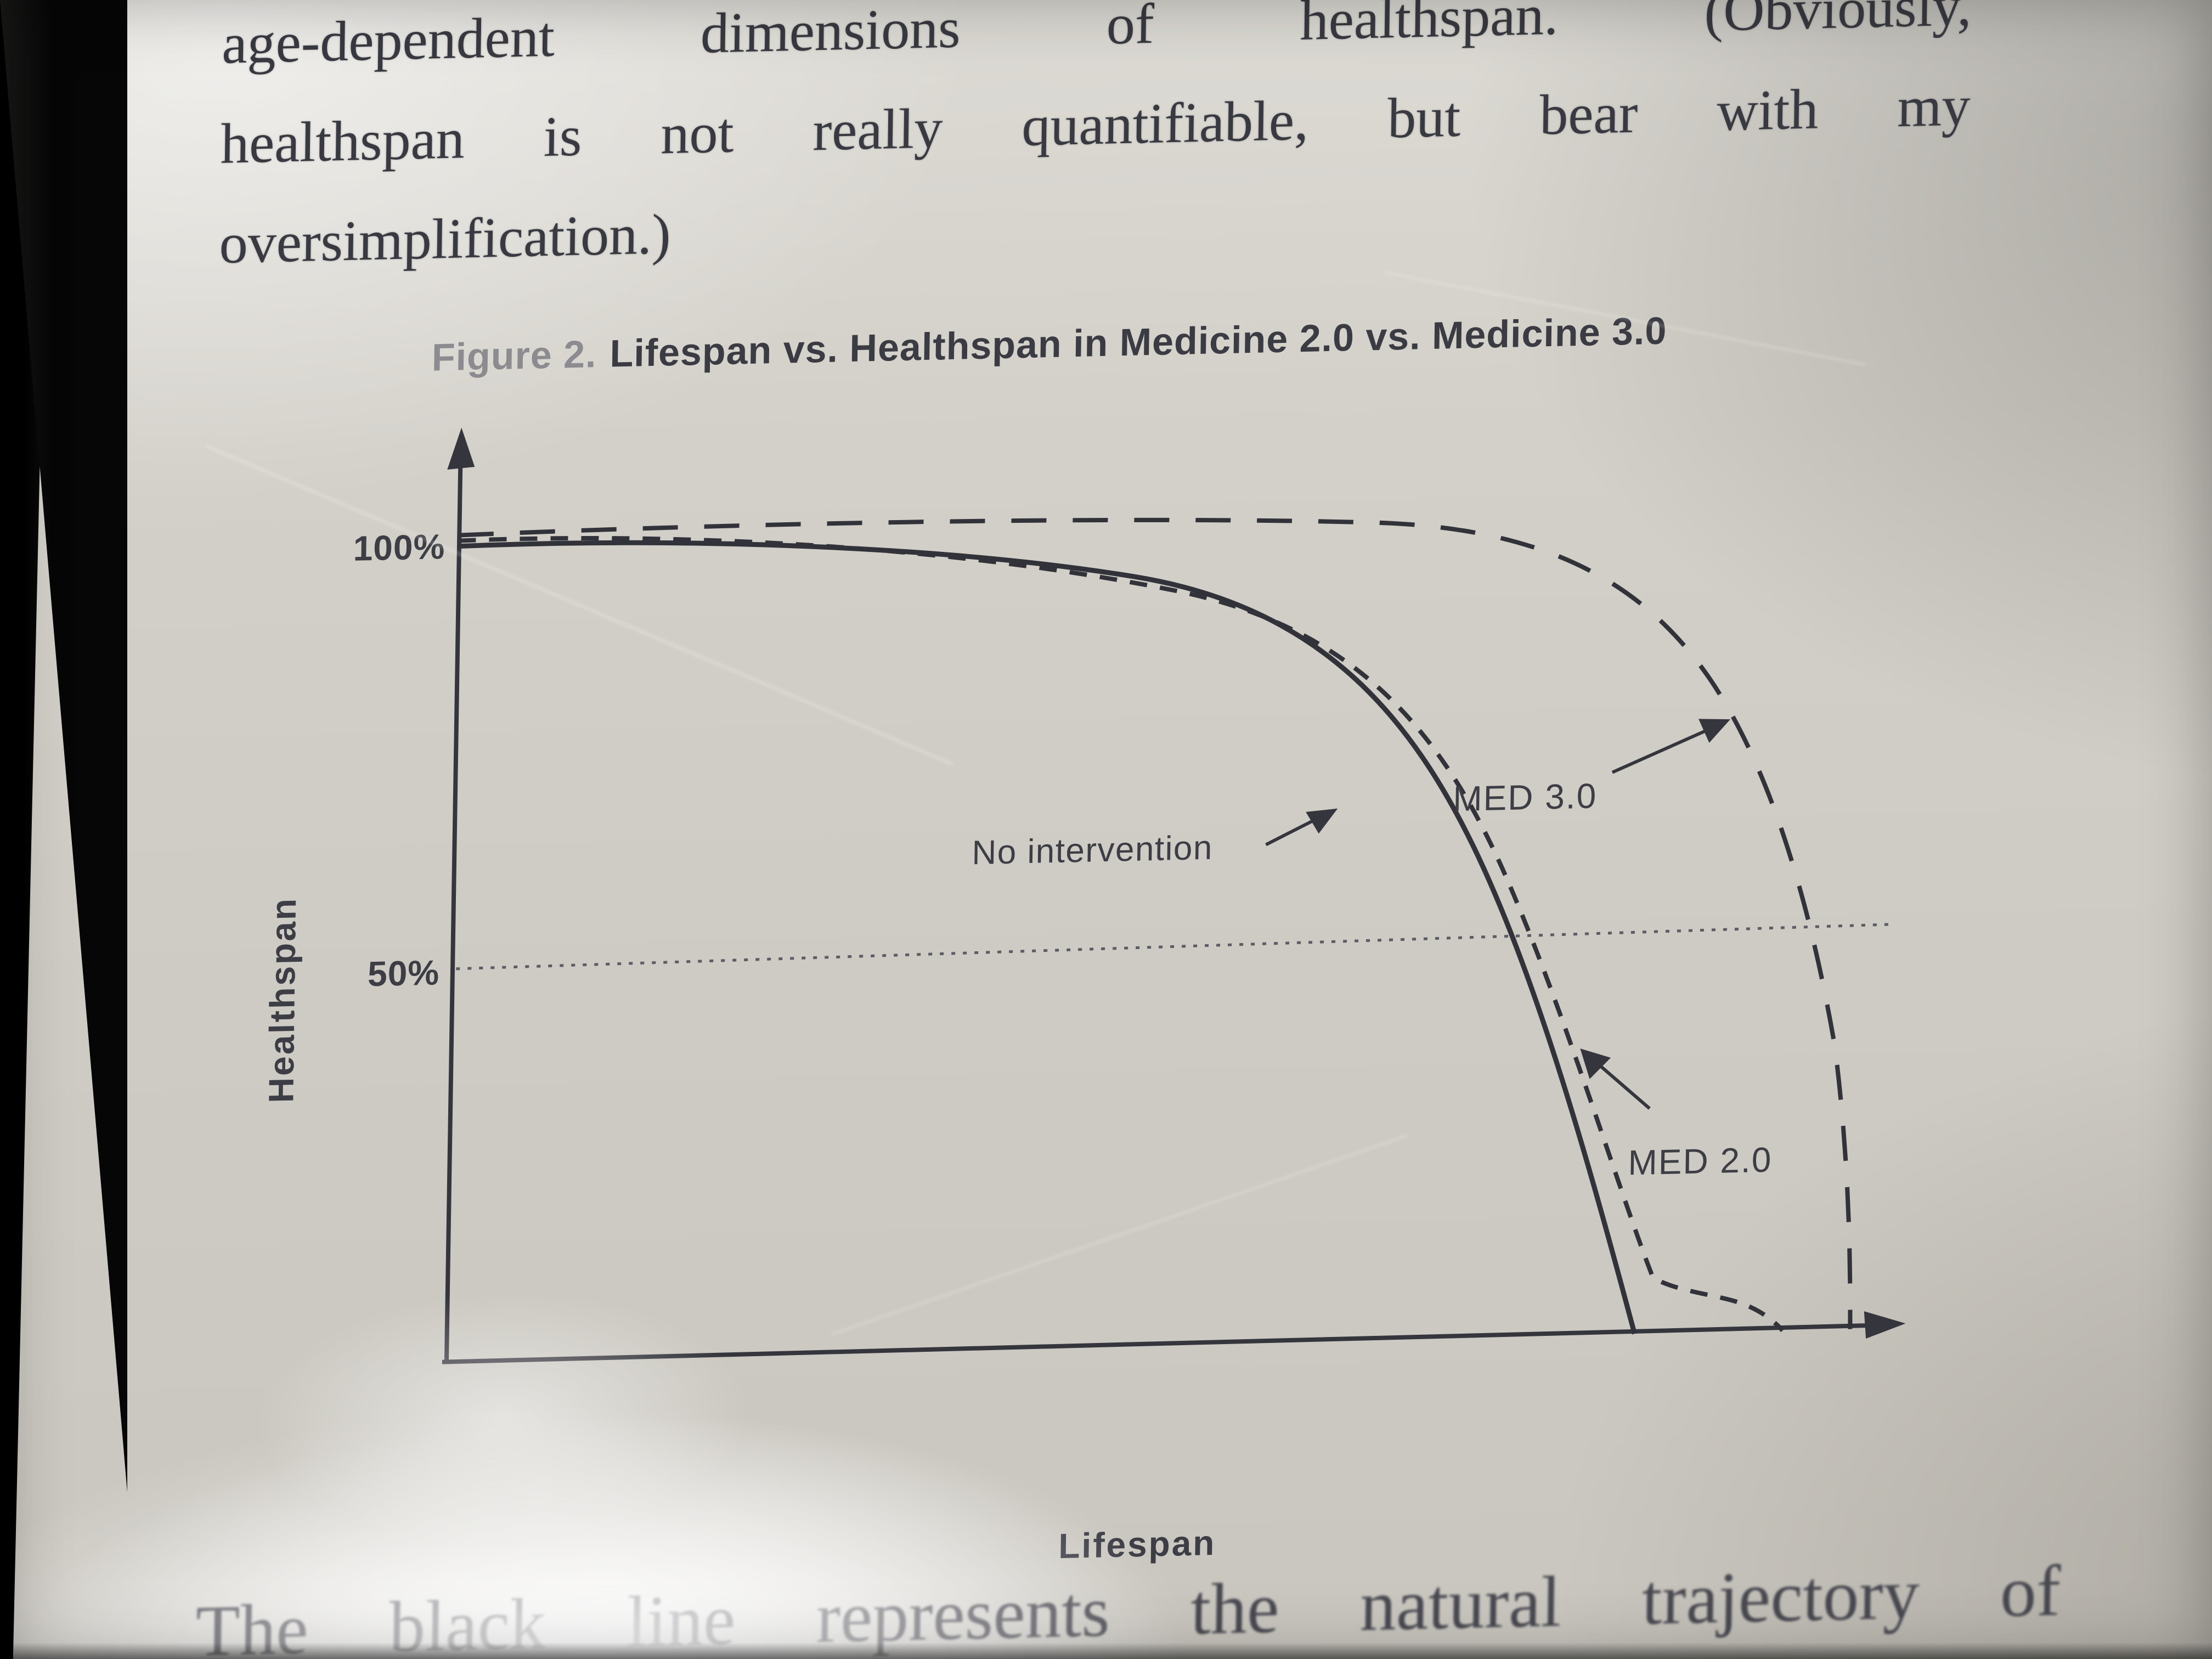  I want to click on med-3-0-label: MED 3.0, so click(1525, 797).